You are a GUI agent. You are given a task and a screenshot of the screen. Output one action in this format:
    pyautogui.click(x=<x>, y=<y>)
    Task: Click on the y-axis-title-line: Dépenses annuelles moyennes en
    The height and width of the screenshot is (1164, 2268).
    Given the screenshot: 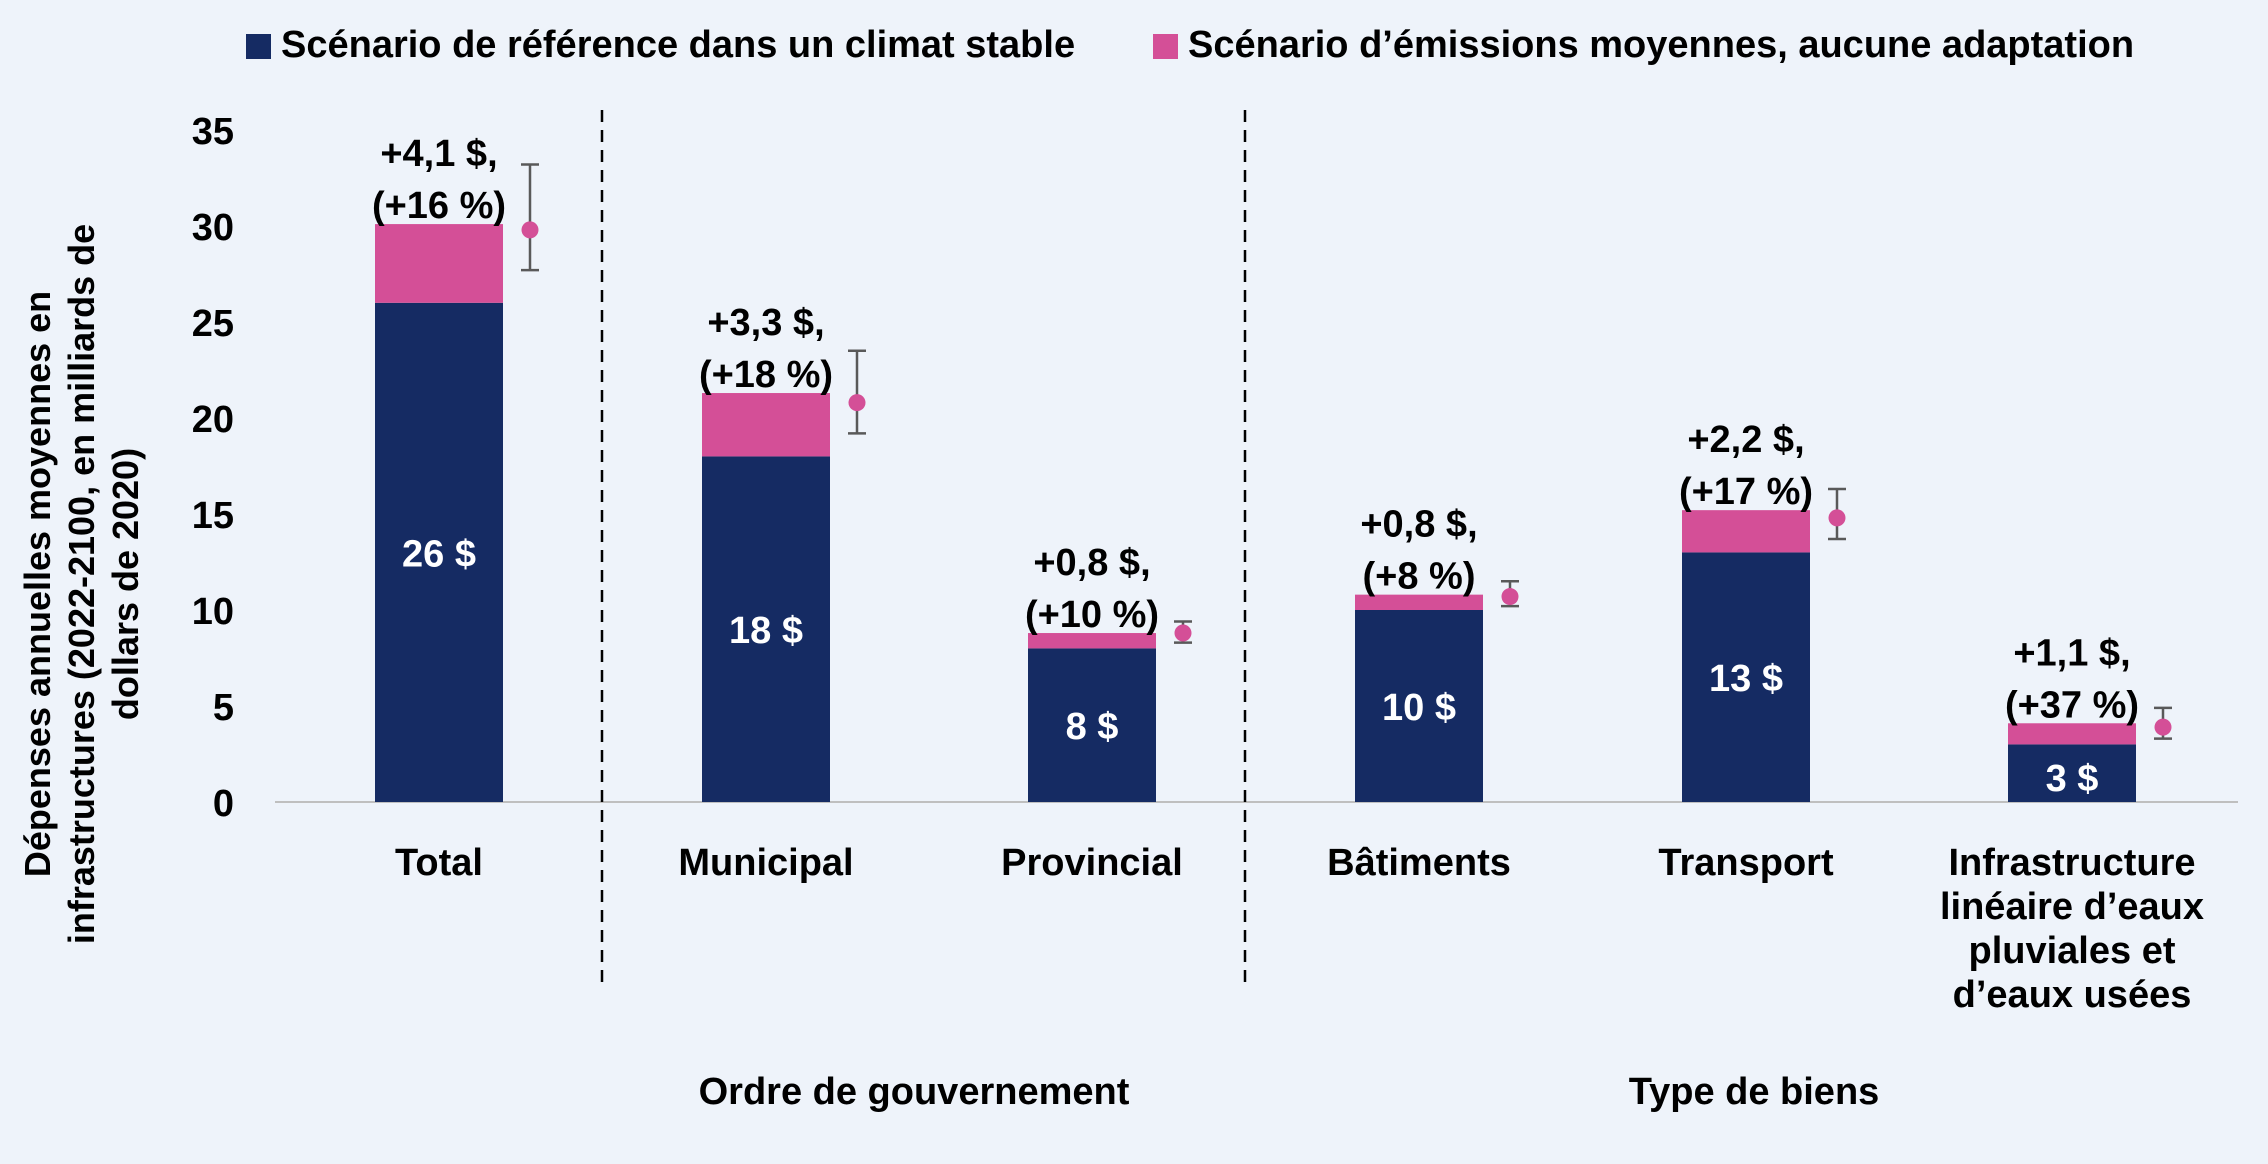 What is the action you would take?
    pyautogui.click(x=37, y=584)
    